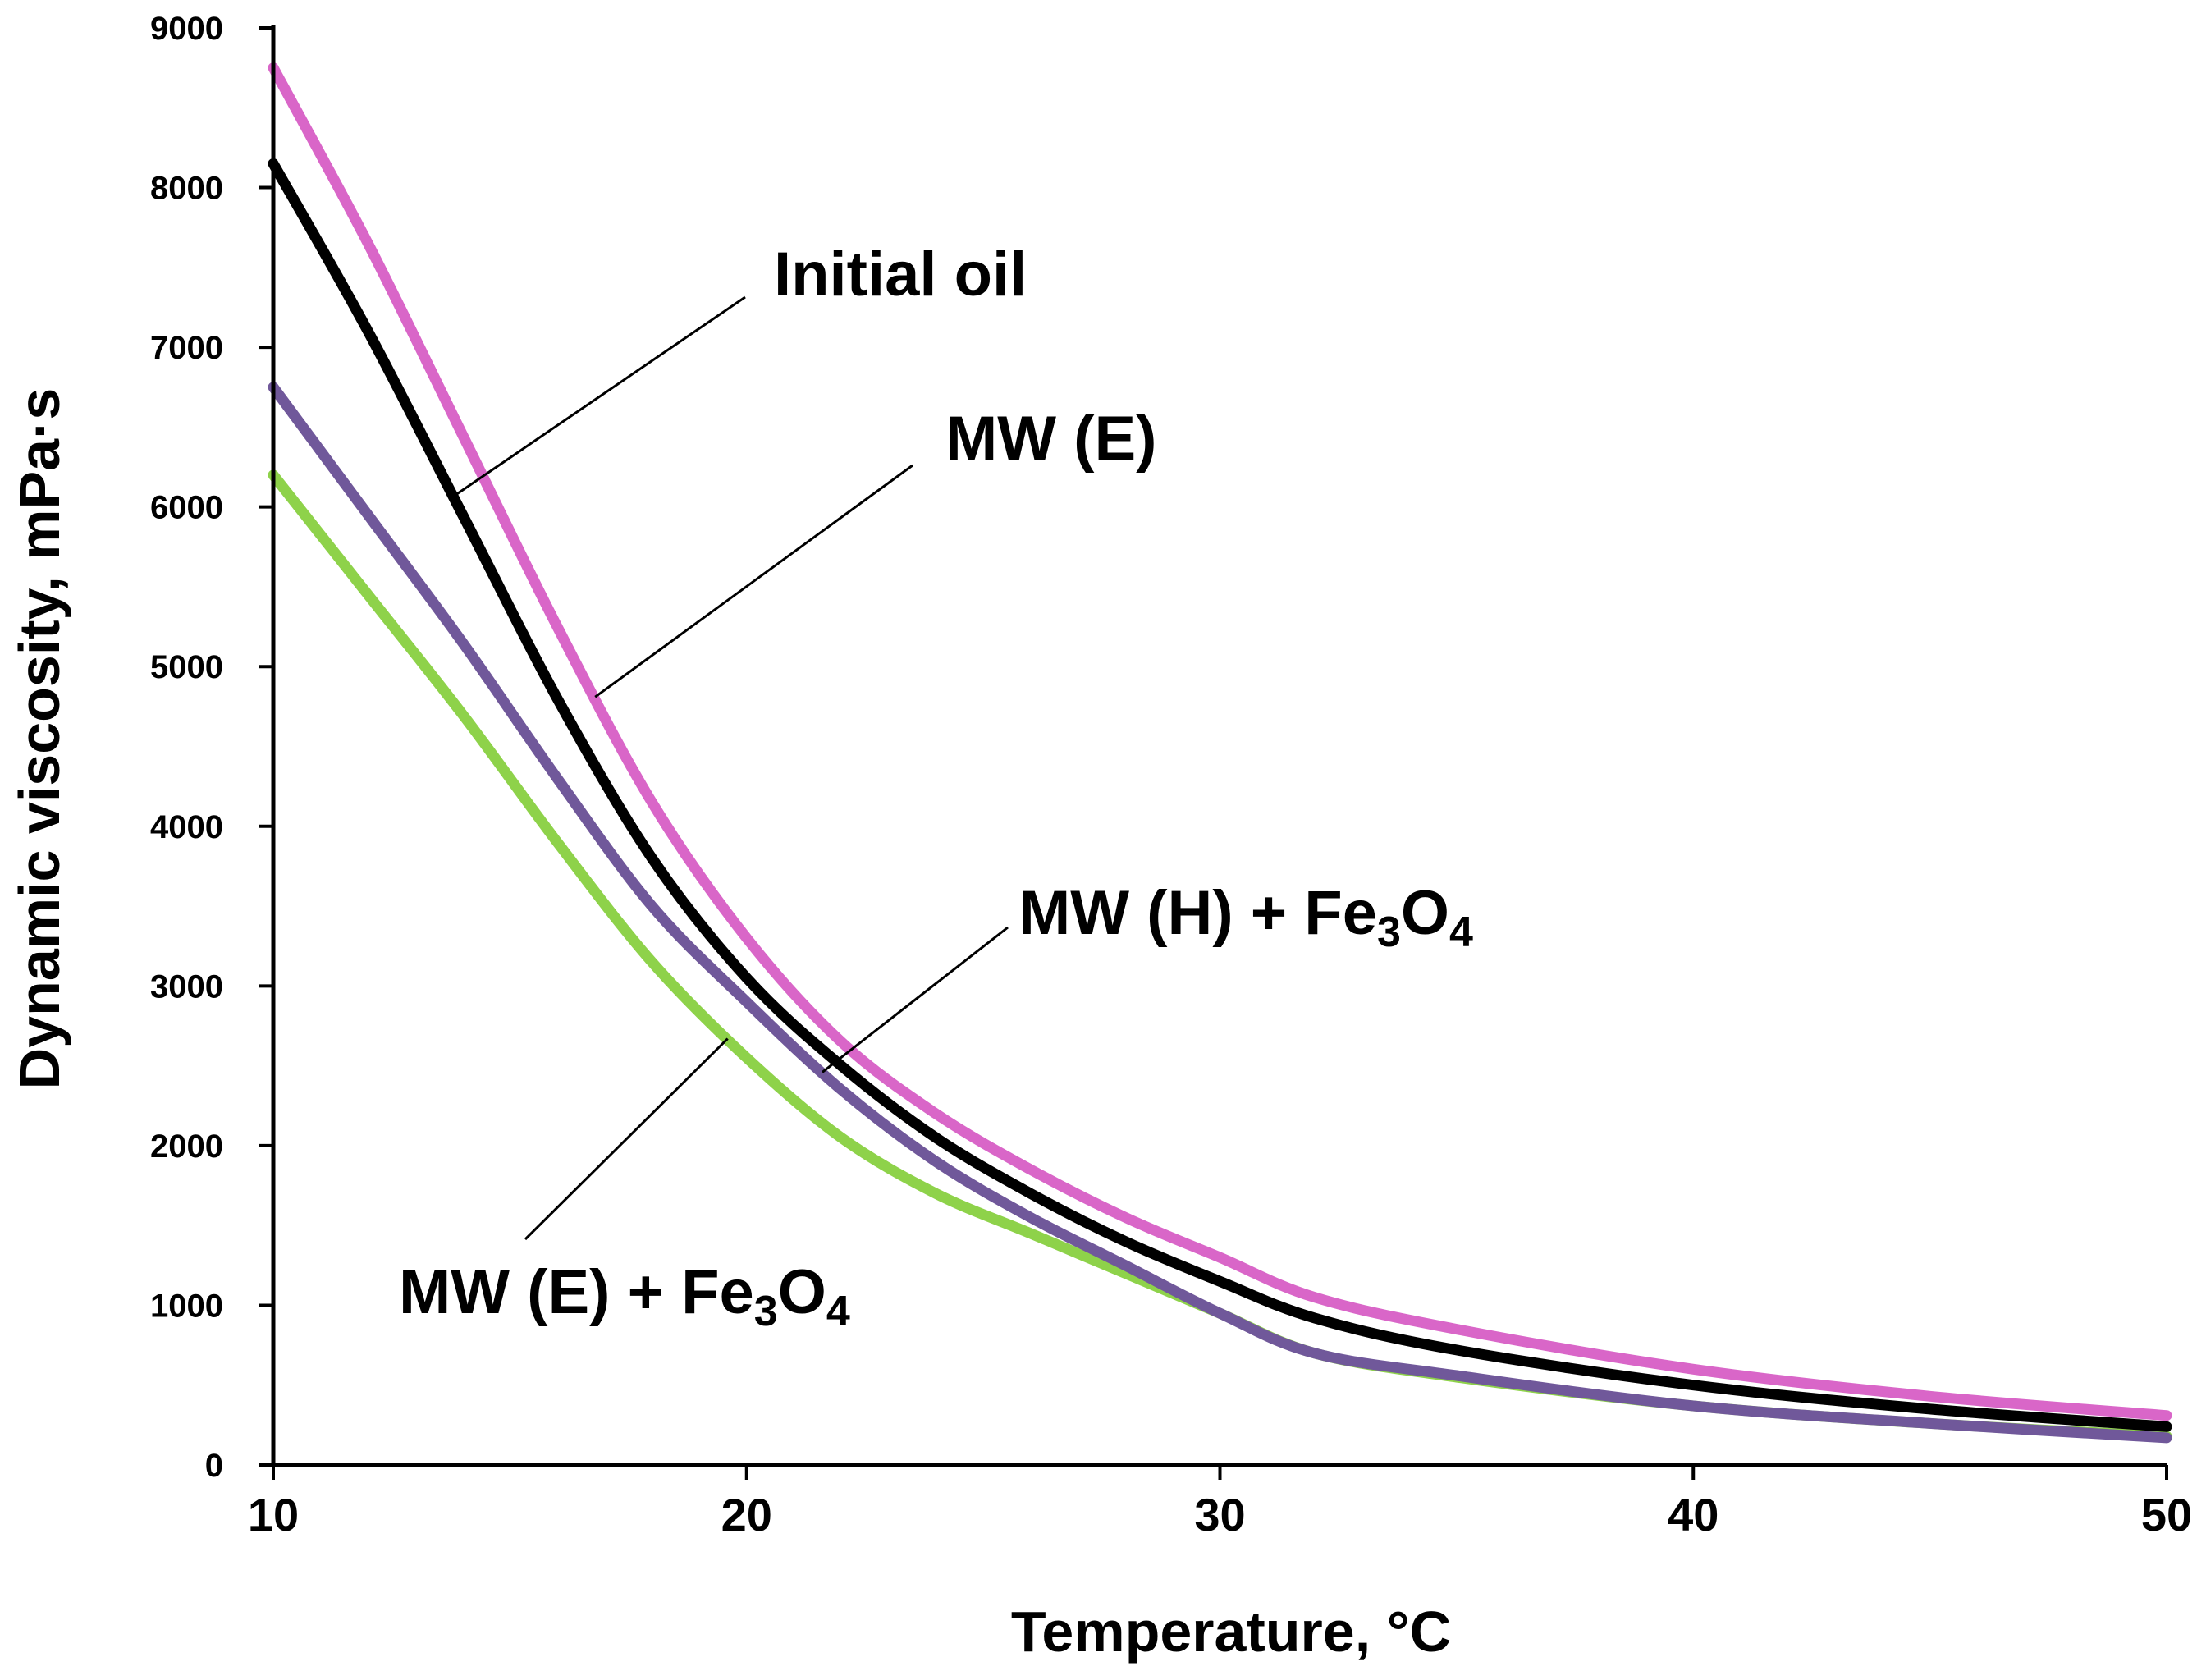 Image resolution: width=2206 pixels, height=1680 pixels. I want to click on annotation-label-mw-e: MW (E), so click(1050, 439).